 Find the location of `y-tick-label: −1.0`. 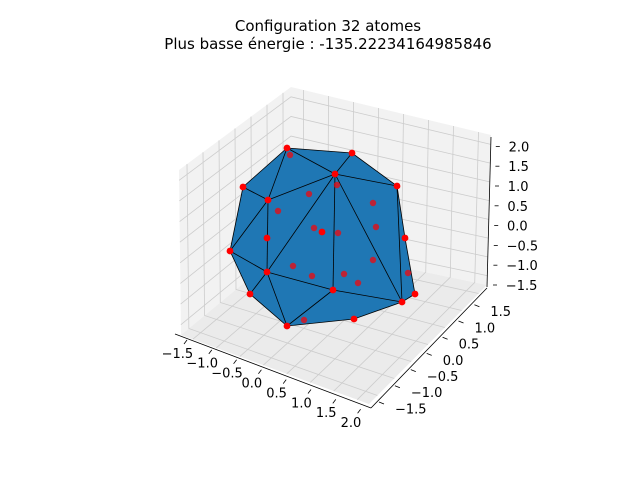

y-tick-label: −1.0 is located at coordinates (427, 393).